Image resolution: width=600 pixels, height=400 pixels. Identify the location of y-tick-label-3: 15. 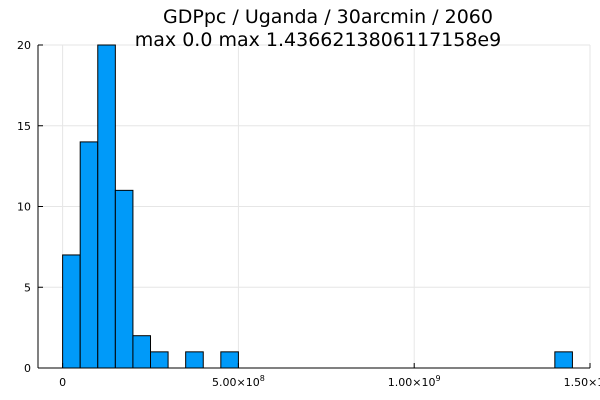
(24, 126).